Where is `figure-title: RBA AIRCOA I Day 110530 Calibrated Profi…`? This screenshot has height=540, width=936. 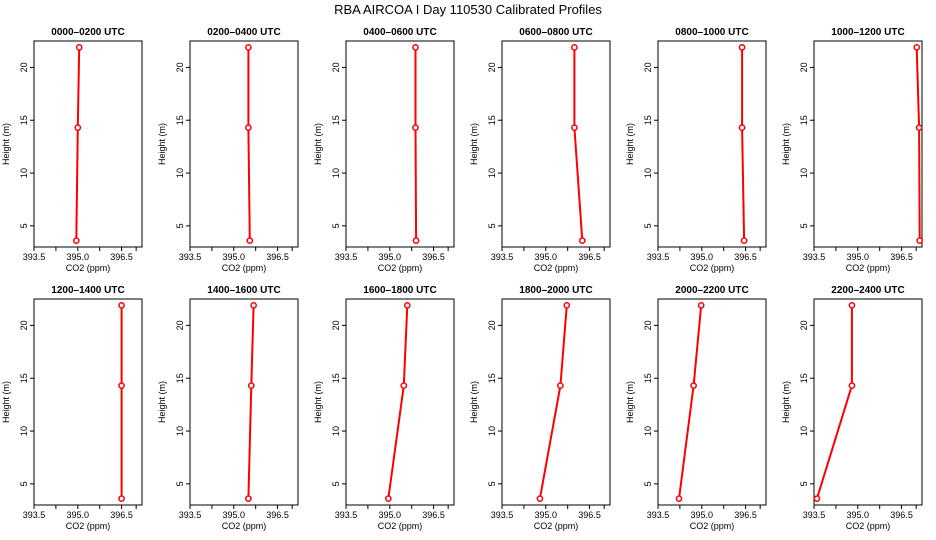 figure-title: RBA AIRCOA I Day 110530 Calibrated Profi… is located at coordinates (468, 9).